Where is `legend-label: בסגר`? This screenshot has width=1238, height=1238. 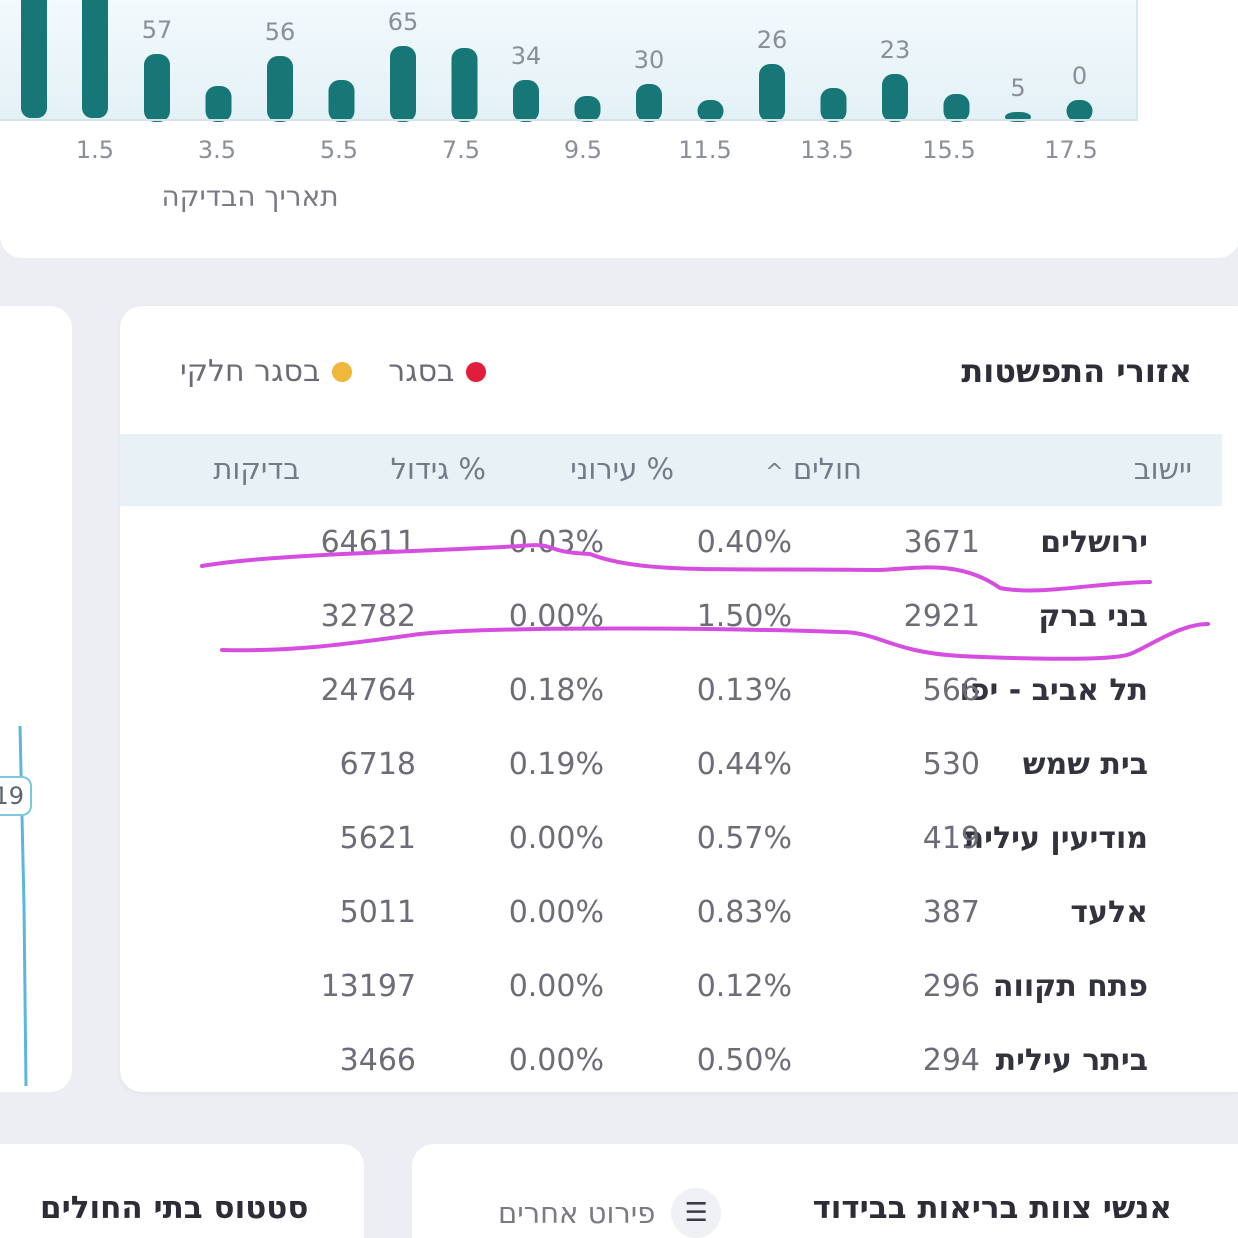
legend-label: בסגר is located at coordinates (421, 371).